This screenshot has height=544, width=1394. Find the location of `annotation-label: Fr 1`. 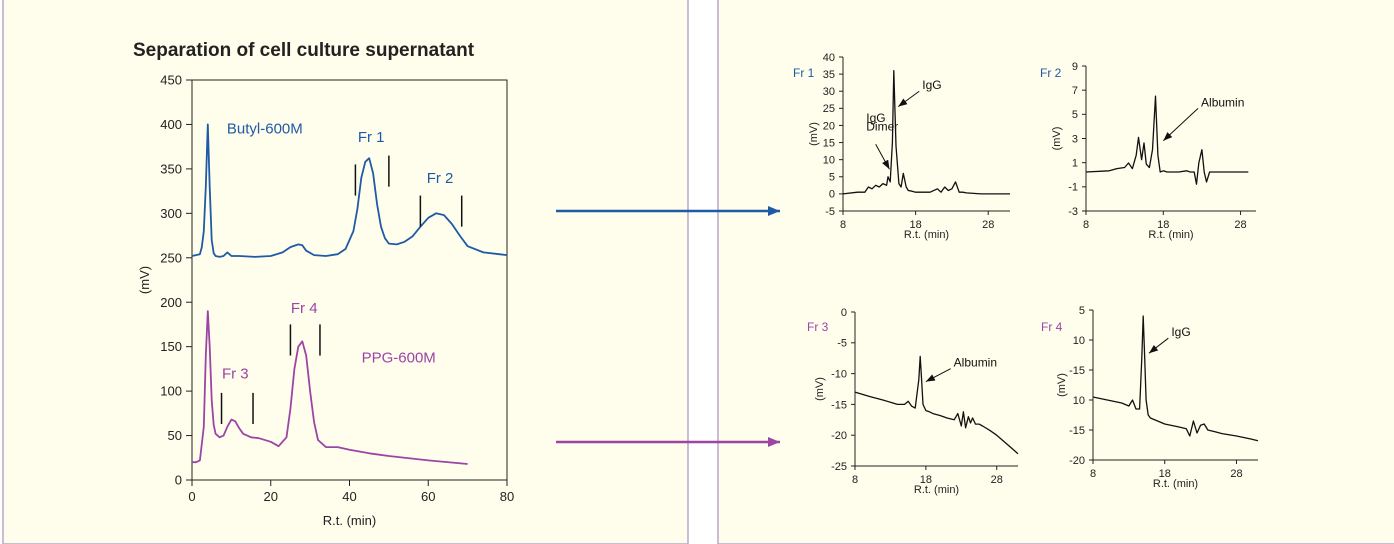

annotation-label: Fr 1 is located at coordinates (371, 137).